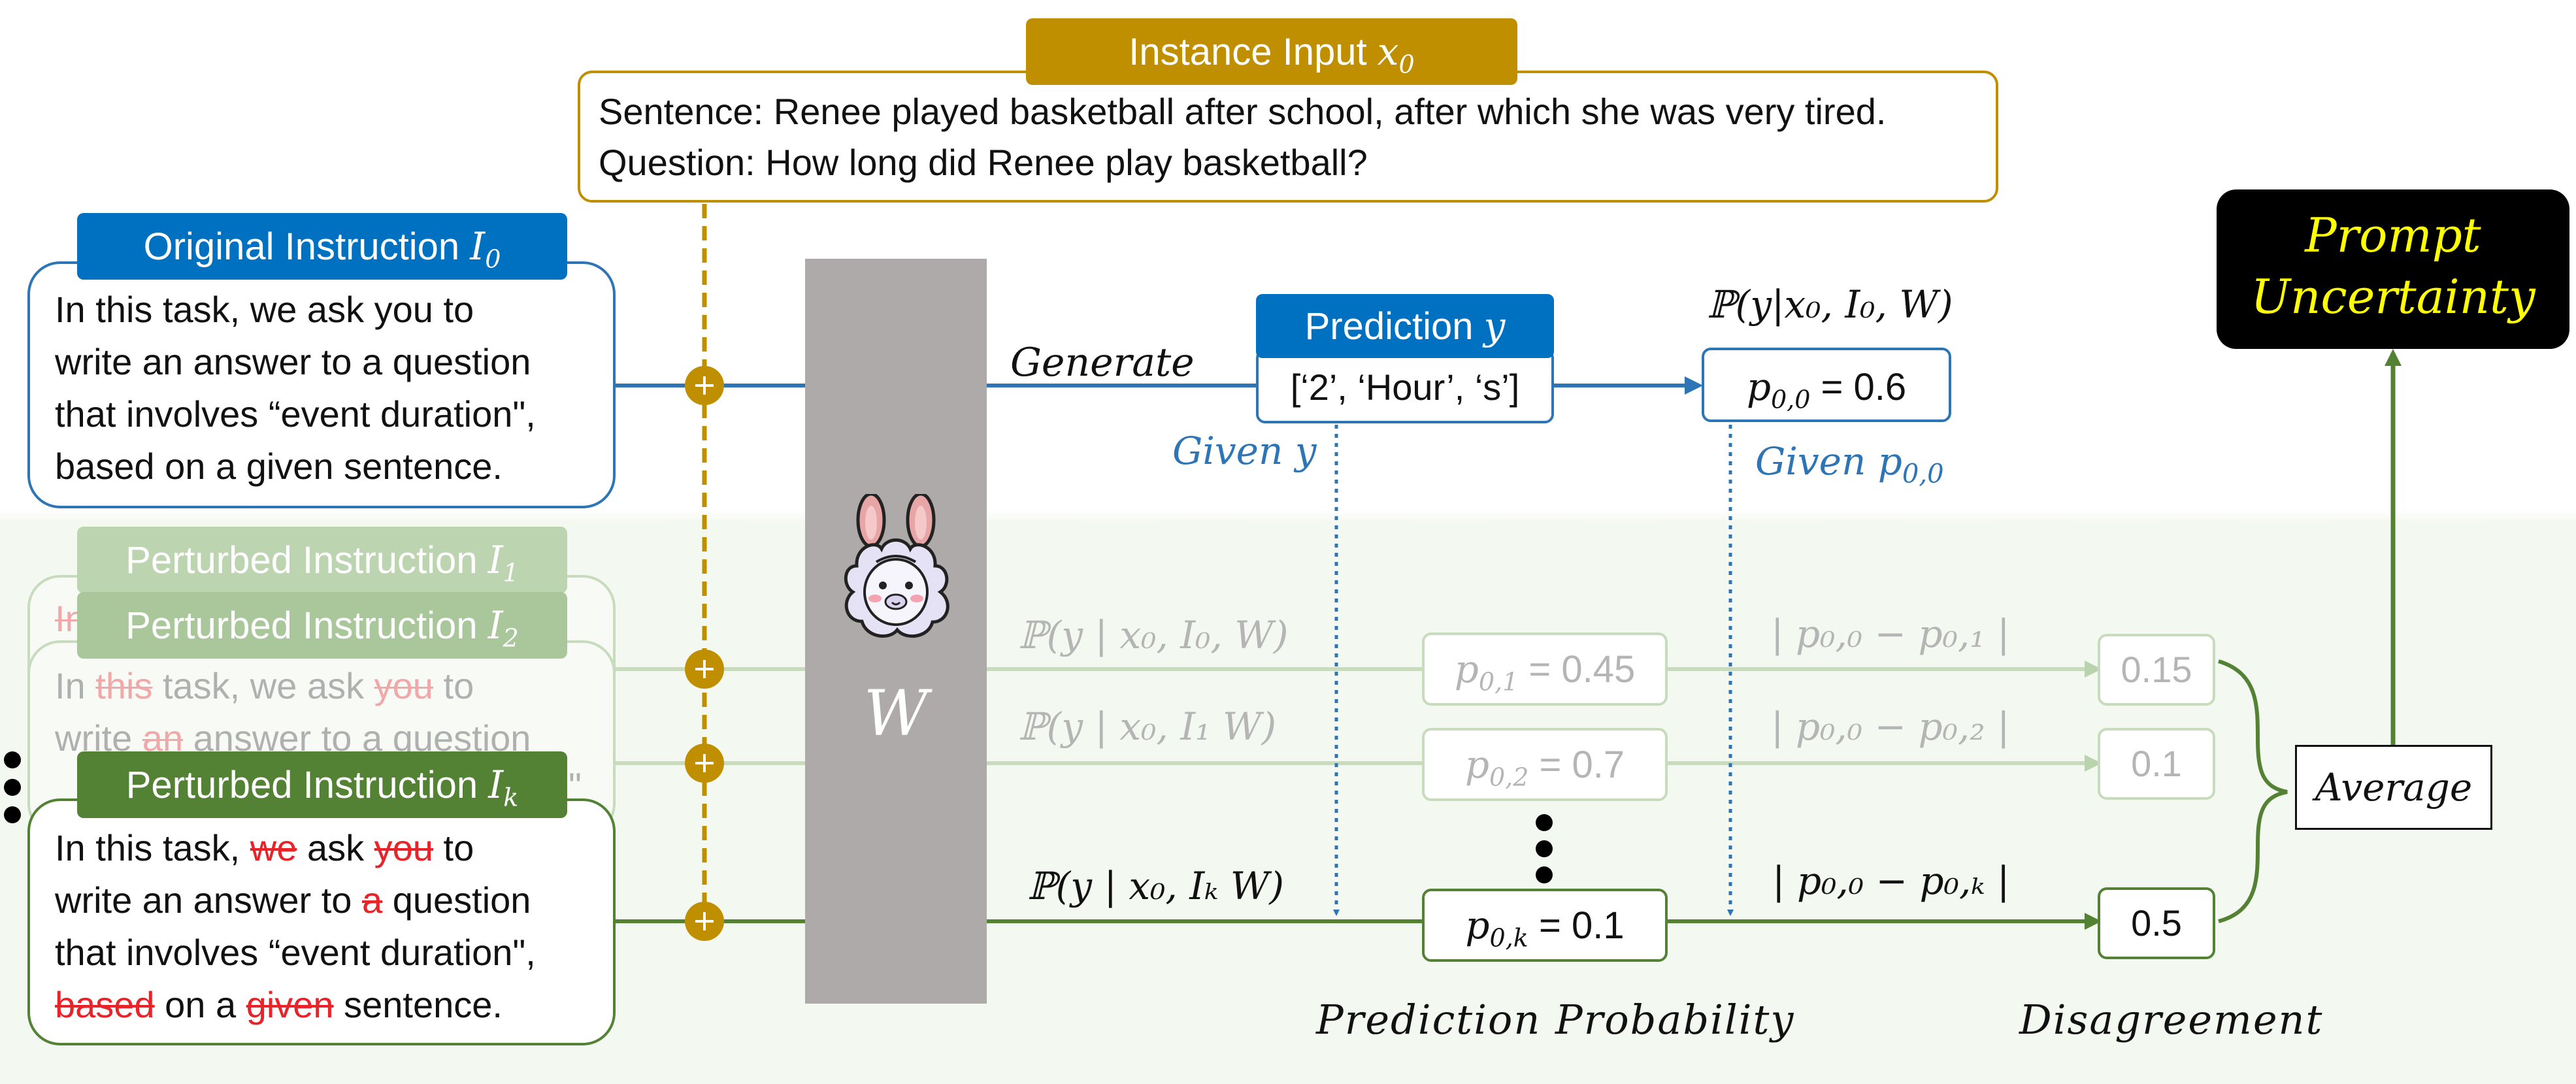 The width and height of the screenshot is (2576, 1084). What do you see at coordinates (263, 685) in the screenshot?
I see `p2-l1-b: task, we ask` at bounding box center [263, 685].